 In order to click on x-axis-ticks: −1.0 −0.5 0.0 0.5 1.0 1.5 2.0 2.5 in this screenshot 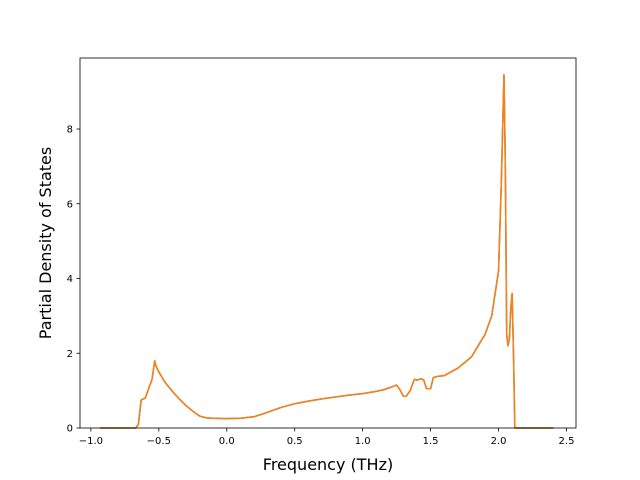, I will do `click(327, 437)`.